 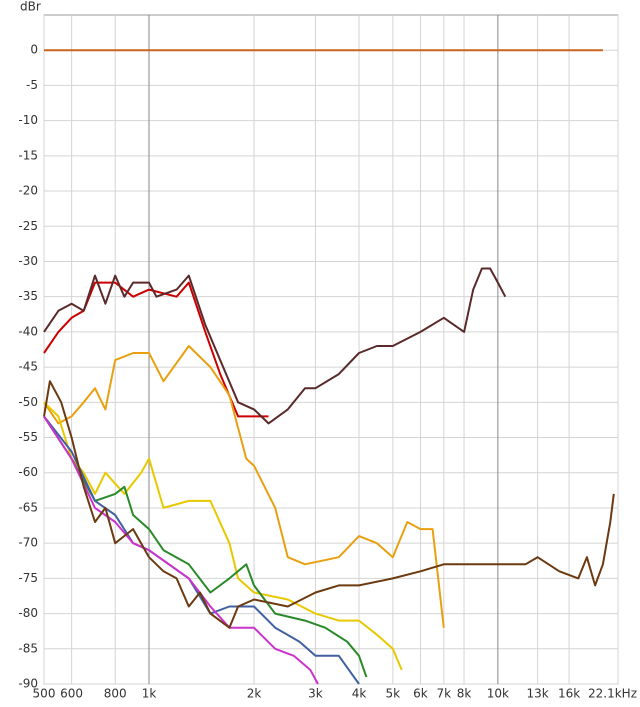 I want to click on x-tick-label: 16k, so click(x=569, y=694).